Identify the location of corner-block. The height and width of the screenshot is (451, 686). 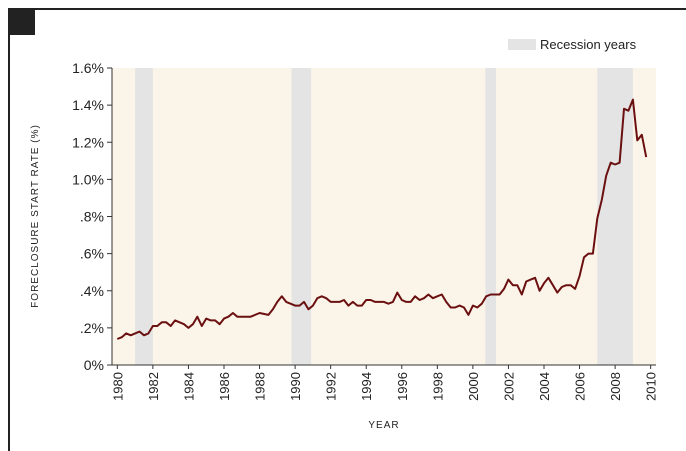
(21, 21).